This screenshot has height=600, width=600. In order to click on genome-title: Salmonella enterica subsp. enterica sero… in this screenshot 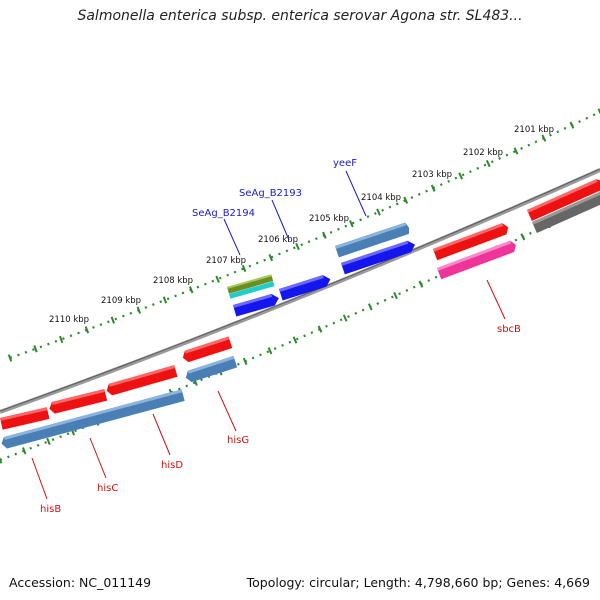, I will do `click(300, 16)`.